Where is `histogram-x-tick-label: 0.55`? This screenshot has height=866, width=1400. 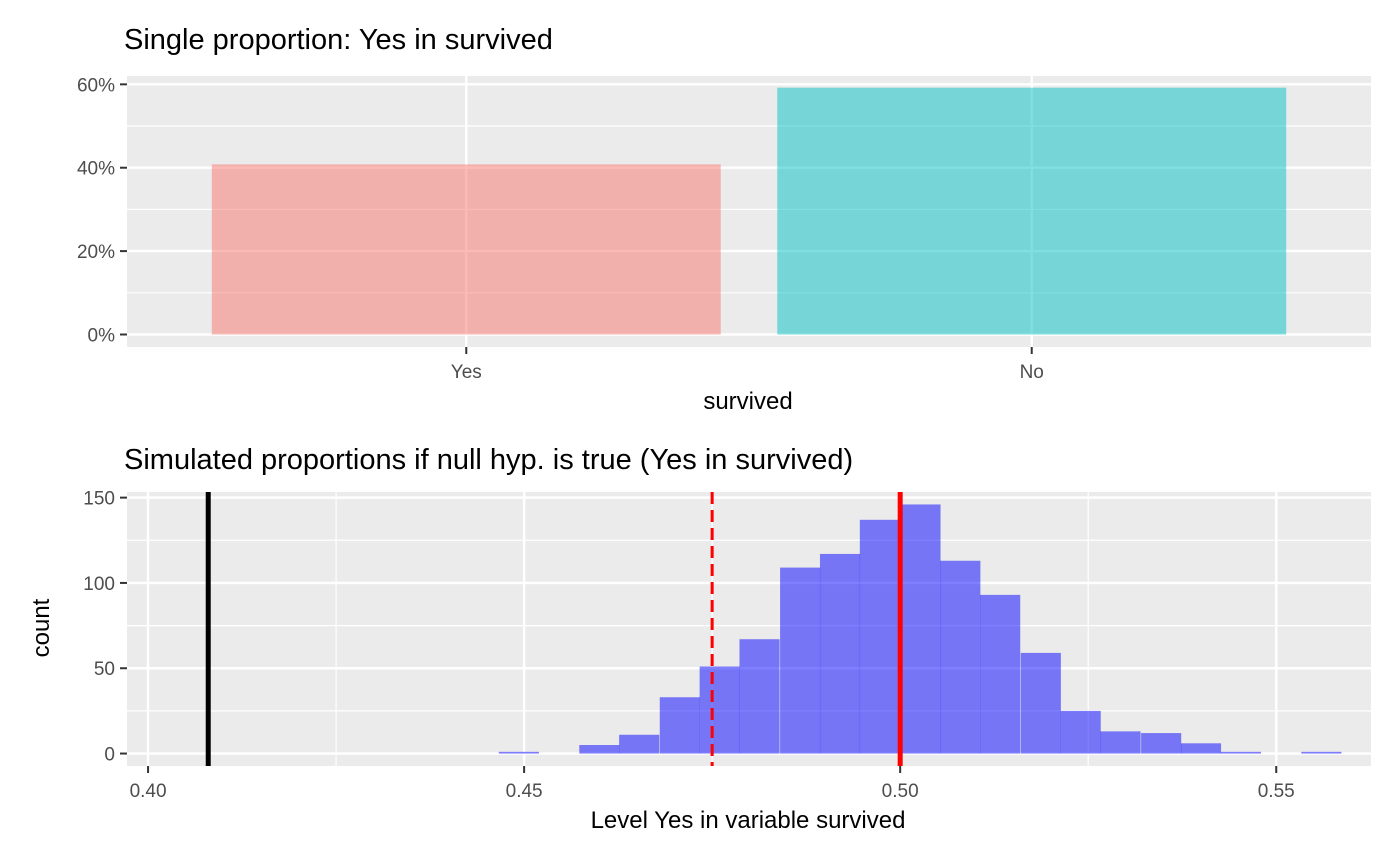 histogram-x-tick-label: 0.55 is located at coordinates (1276, 791).